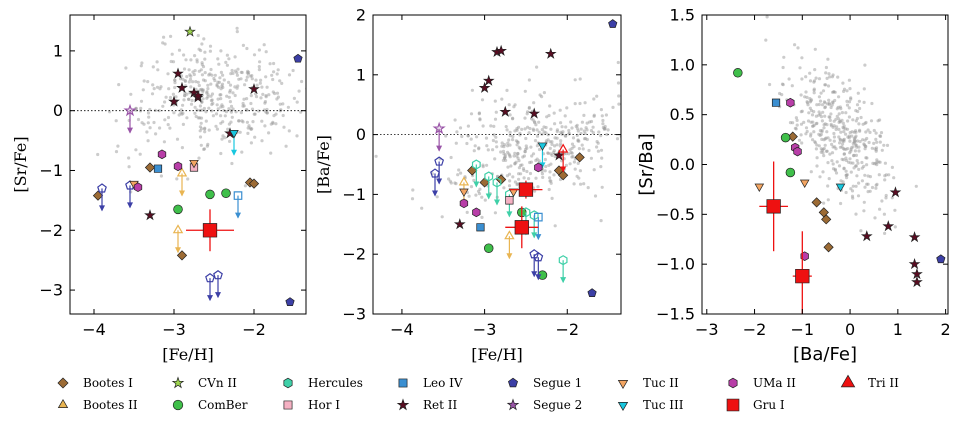 The image size is (980, 429). Describe the element at coordinates (509, 200) in the screenshot. I see `series-hor-i` at that location.